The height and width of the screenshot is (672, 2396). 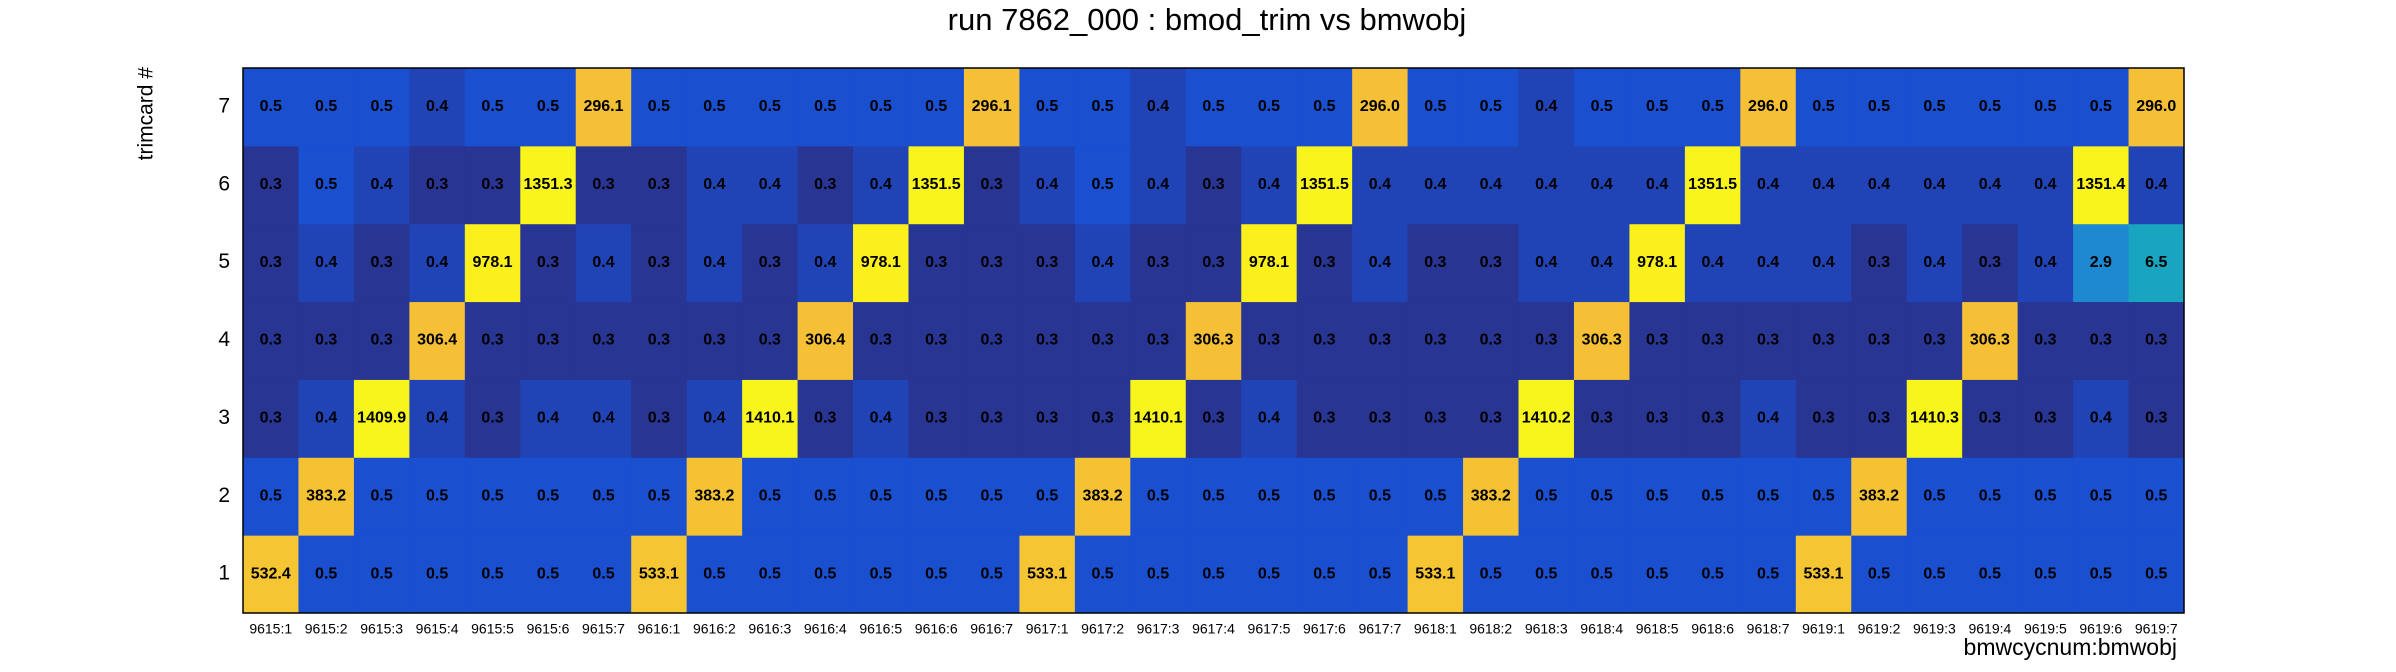 I want to click on y-tick-label: 4, so click(x=224, y=339).